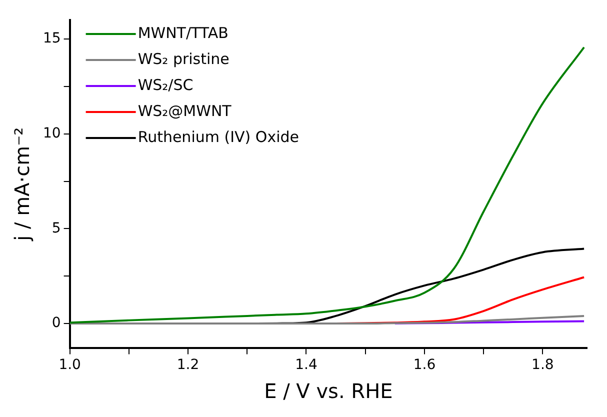 The height and width of the screenshot is (417, 607). Describe the element at coordinates (219, 137) in the screenshot. I see `legend-label: Ruthenium (IV) Oxide` at that location.